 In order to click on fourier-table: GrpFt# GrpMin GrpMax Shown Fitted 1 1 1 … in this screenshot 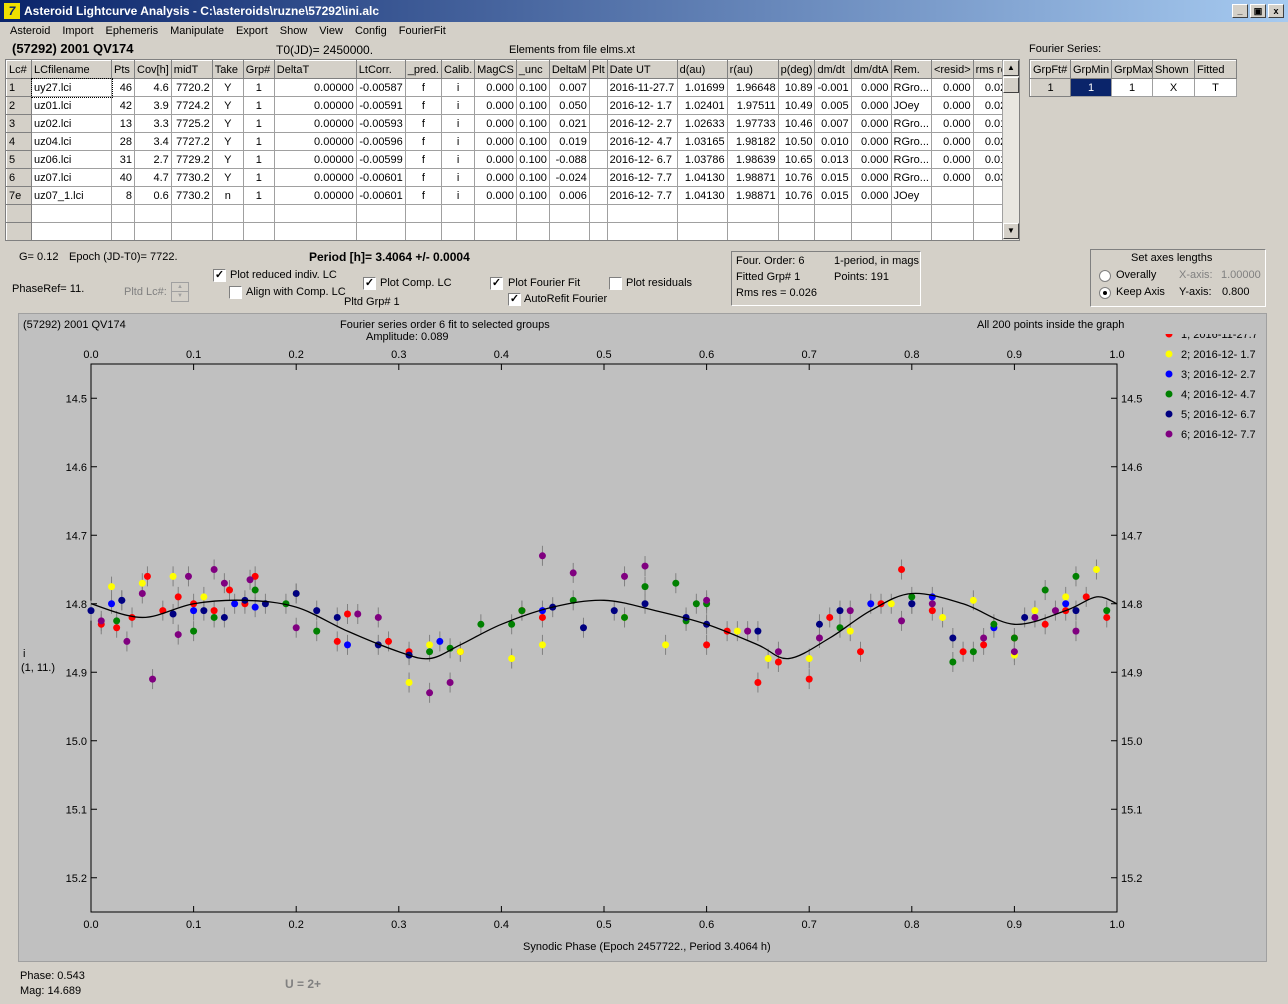, I will do `click(1133, 78)`.